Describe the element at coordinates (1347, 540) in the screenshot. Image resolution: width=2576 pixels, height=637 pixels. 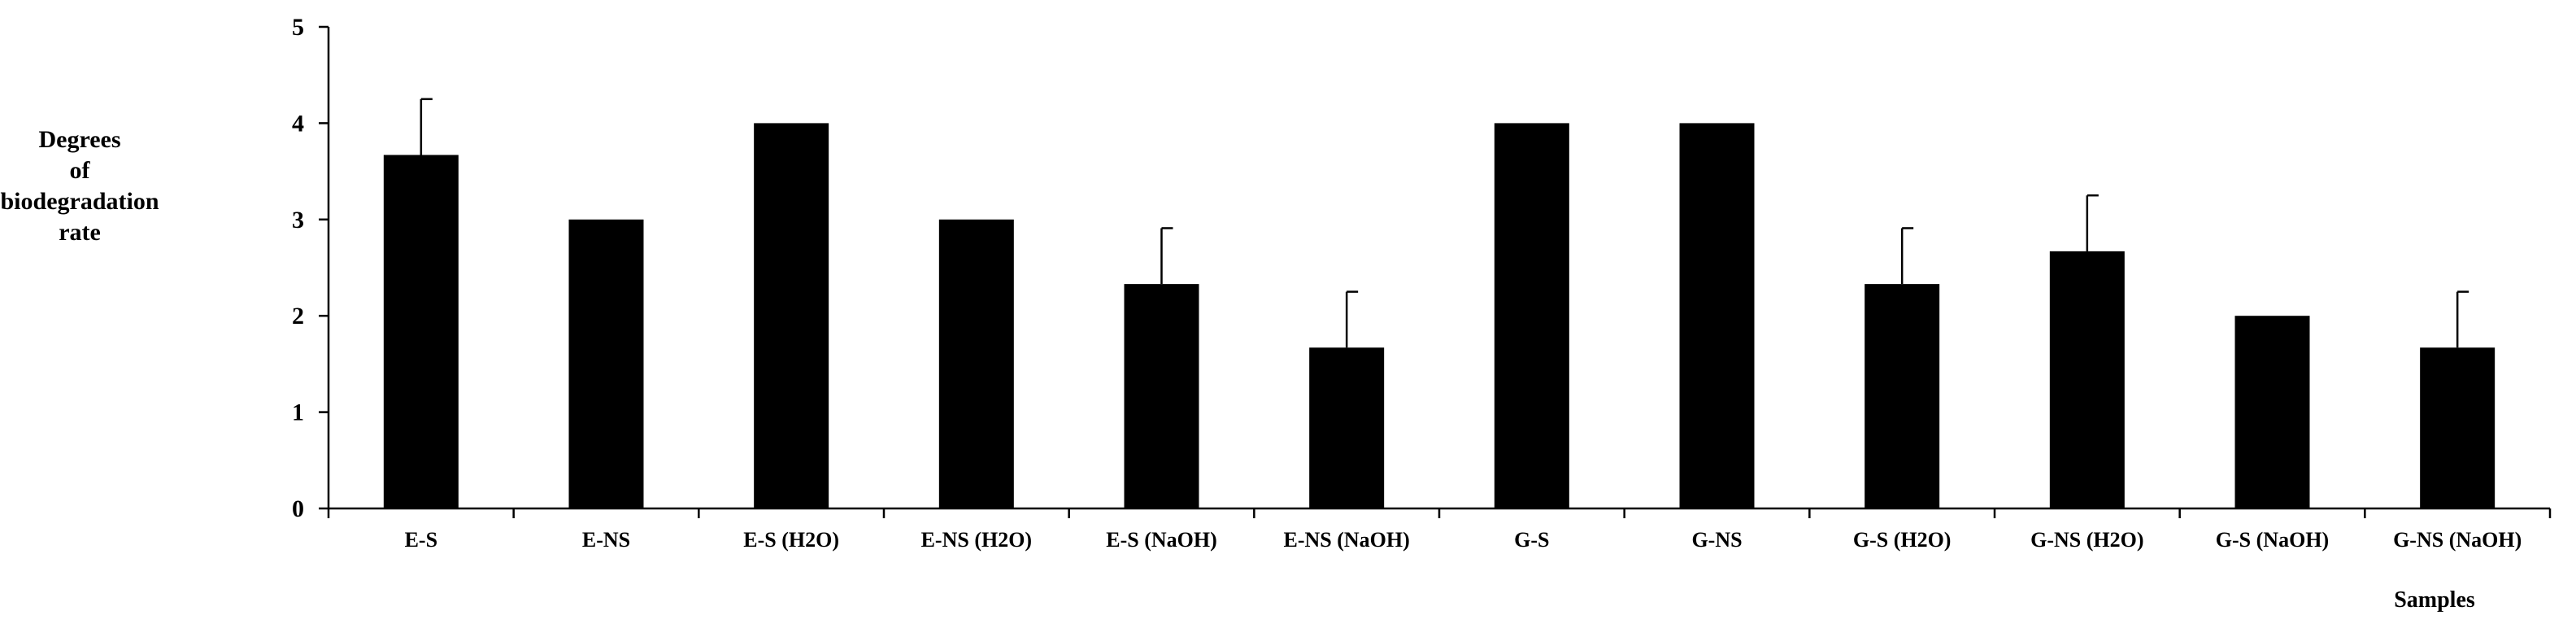
I see `x-tick-label: E-NS (NaOH)` at that location.